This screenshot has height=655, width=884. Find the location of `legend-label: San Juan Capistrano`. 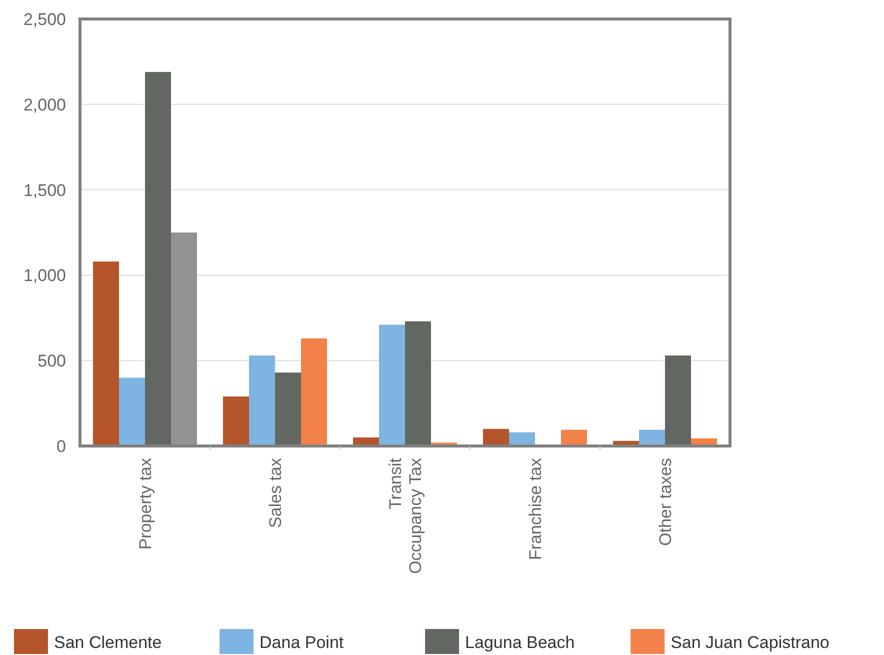

legend-label: San Juan Capistrano is located at coordinates (750, 642).